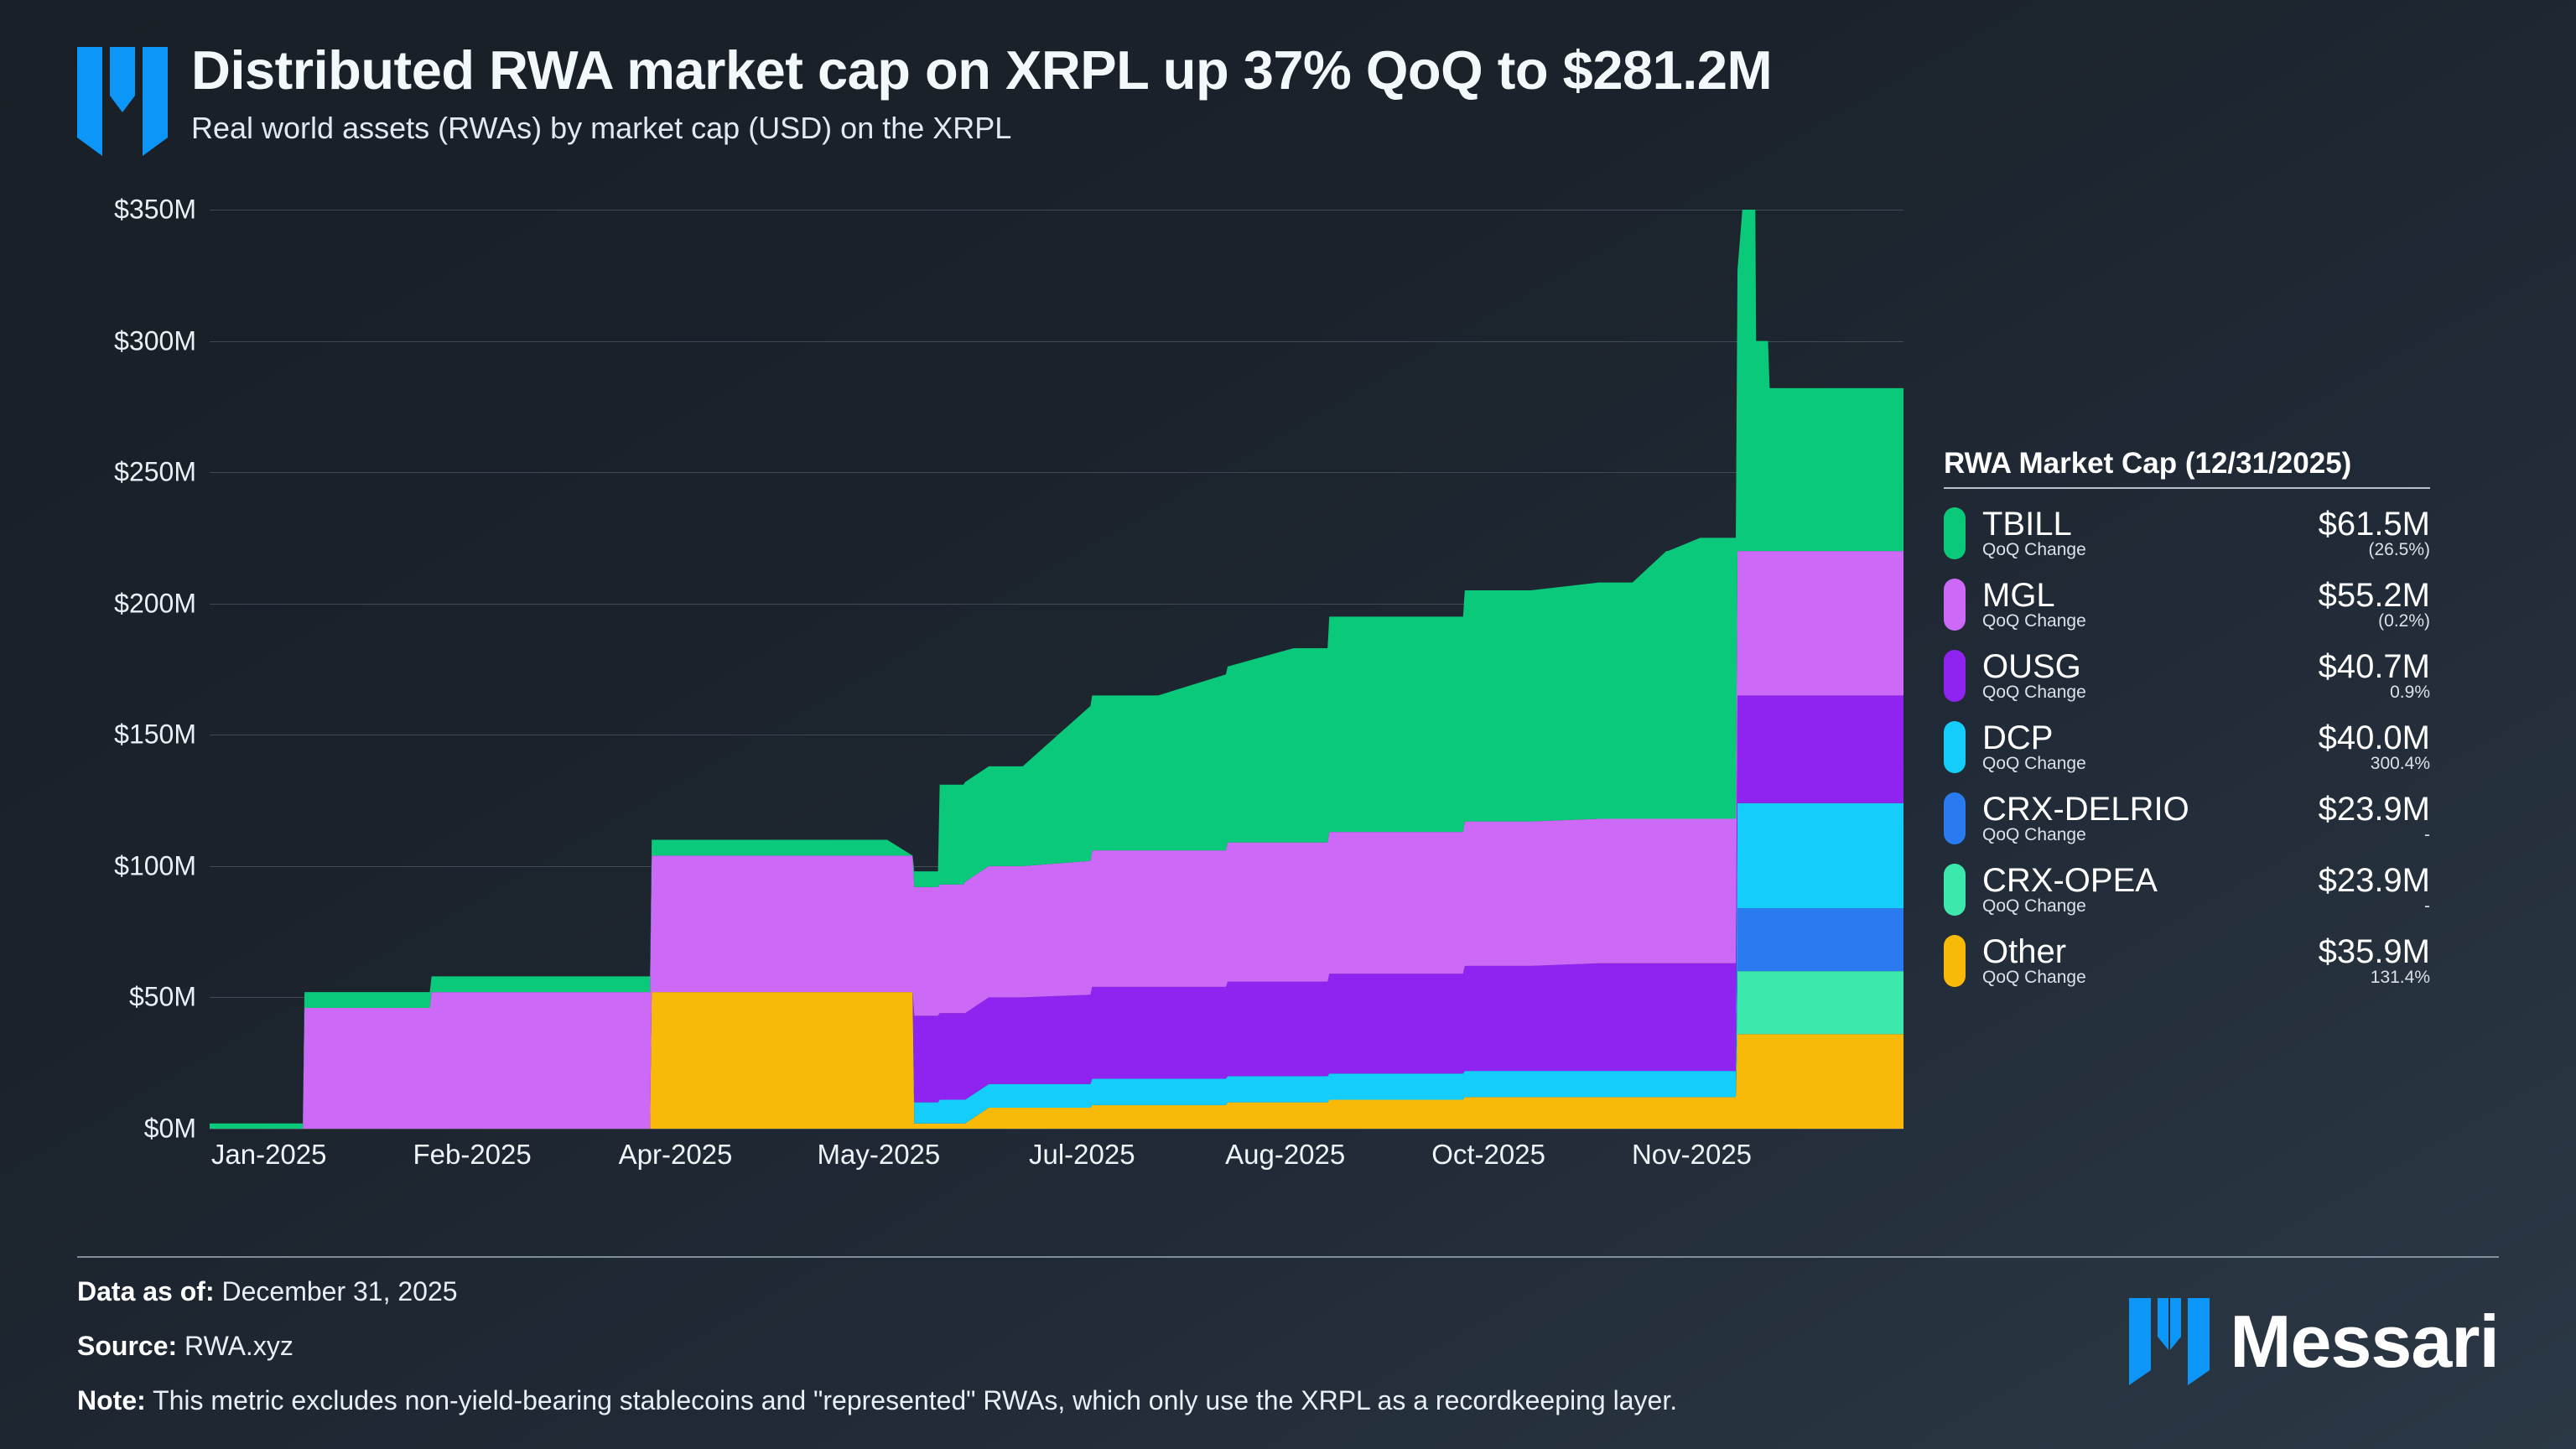 This screenshot has width=2576, height=1449. Describe the element at coordinates (162, 996) in the screenshot. I see `y-axis-tick-label: $50M` at that location.